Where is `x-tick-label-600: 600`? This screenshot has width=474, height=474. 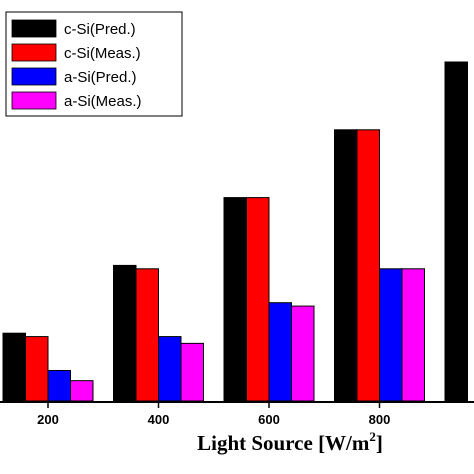
x-tick-label-600: 600 is located at coordinates (269, 419).